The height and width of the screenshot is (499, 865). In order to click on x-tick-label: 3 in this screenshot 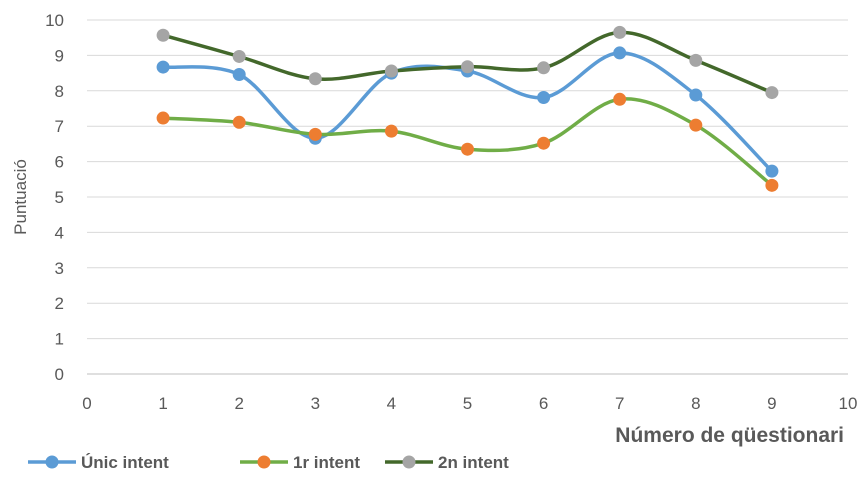, I will do `click(315, 403)`.